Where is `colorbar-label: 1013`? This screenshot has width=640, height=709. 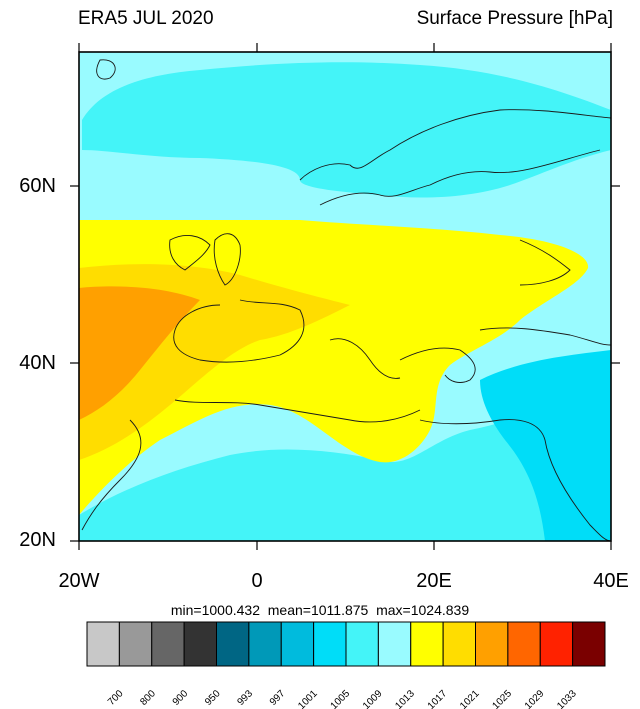 colorbar-label: 1013 is located at coordinates (405, 698).